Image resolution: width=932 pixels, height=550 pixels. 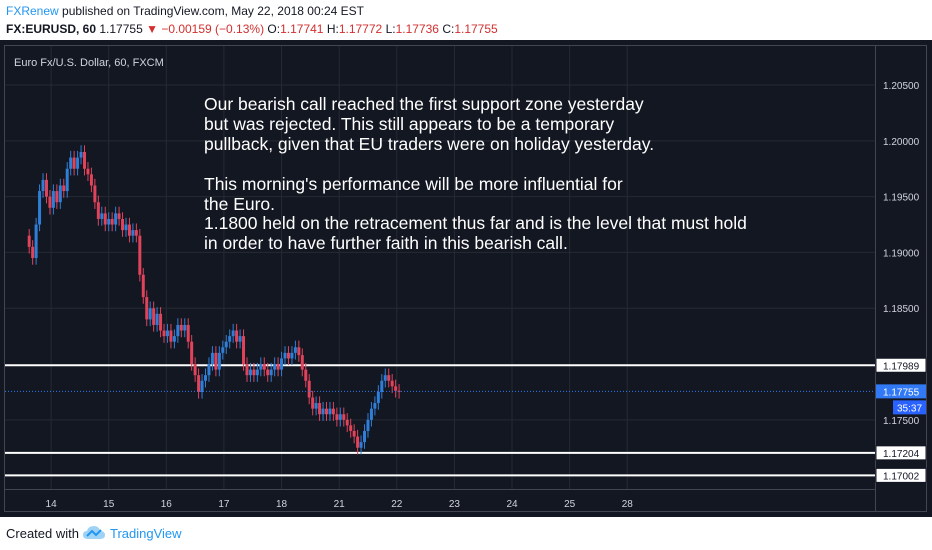 What do you see at coordinates (901, 421) in the screenshot?
I see `y-tick-label: 1.17500` at bounding box center [901, 421].